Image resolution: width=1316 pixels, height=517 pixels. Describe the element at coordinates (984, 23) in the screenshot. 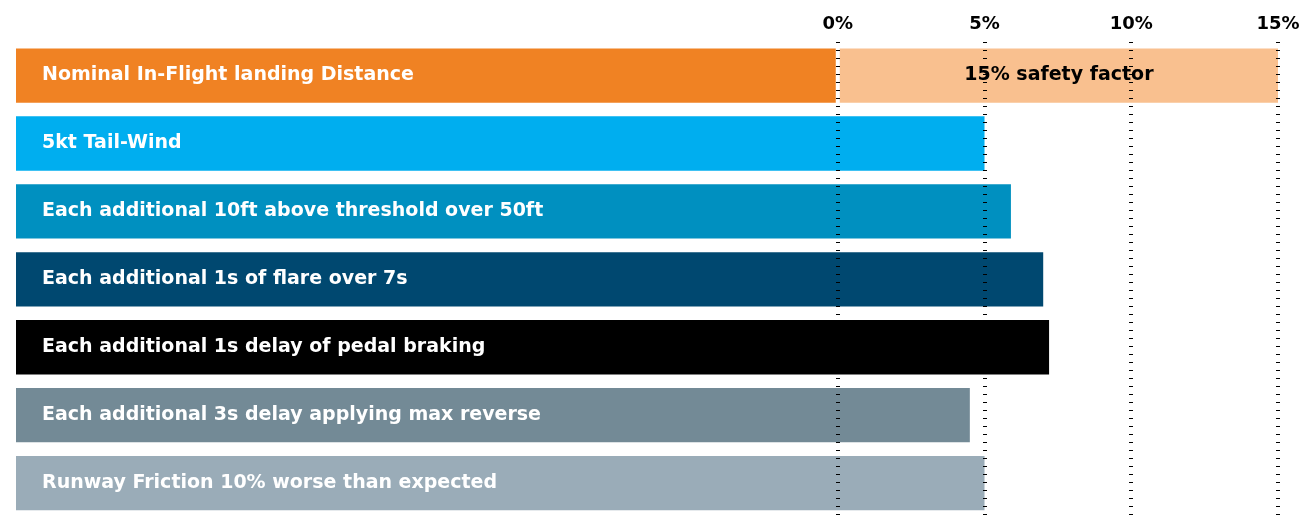

I see `x-tick-label: 5%` at that location.